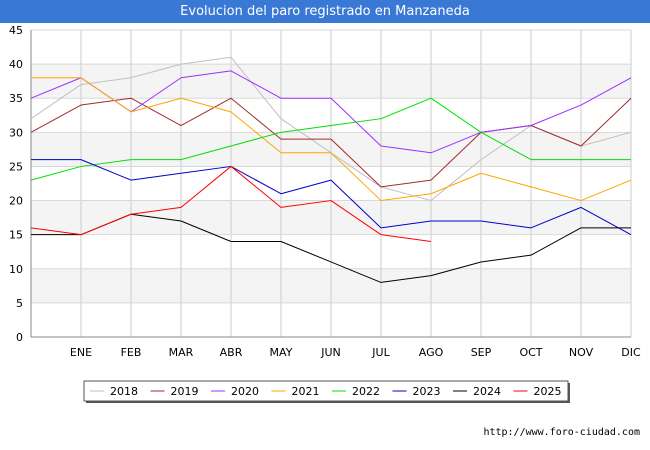 The width and height of the screenshot is (650, 450). Describe the element at coordinates (16, 30) in the screenshot. I see `y-tick-label: 45` at that location.